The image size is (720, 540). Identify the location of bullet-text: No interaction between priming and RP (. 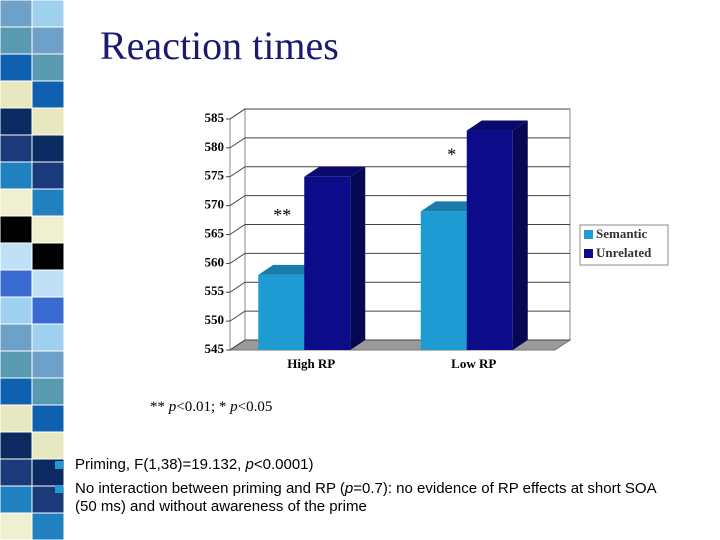
(210, 488).